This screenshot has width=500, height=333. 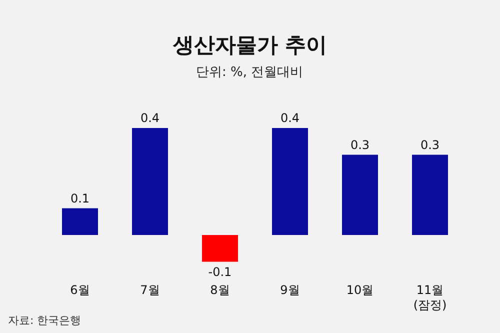 I want to click on x-tick-label: 9월, so click(x=290, y=290).